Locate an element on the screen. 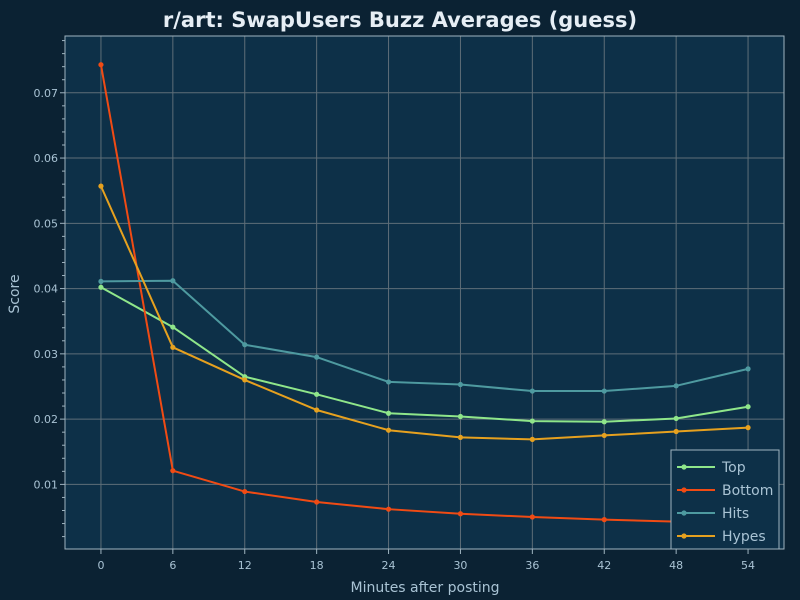  y-tick-label: 0.01 is located at coordinates (46, 484).